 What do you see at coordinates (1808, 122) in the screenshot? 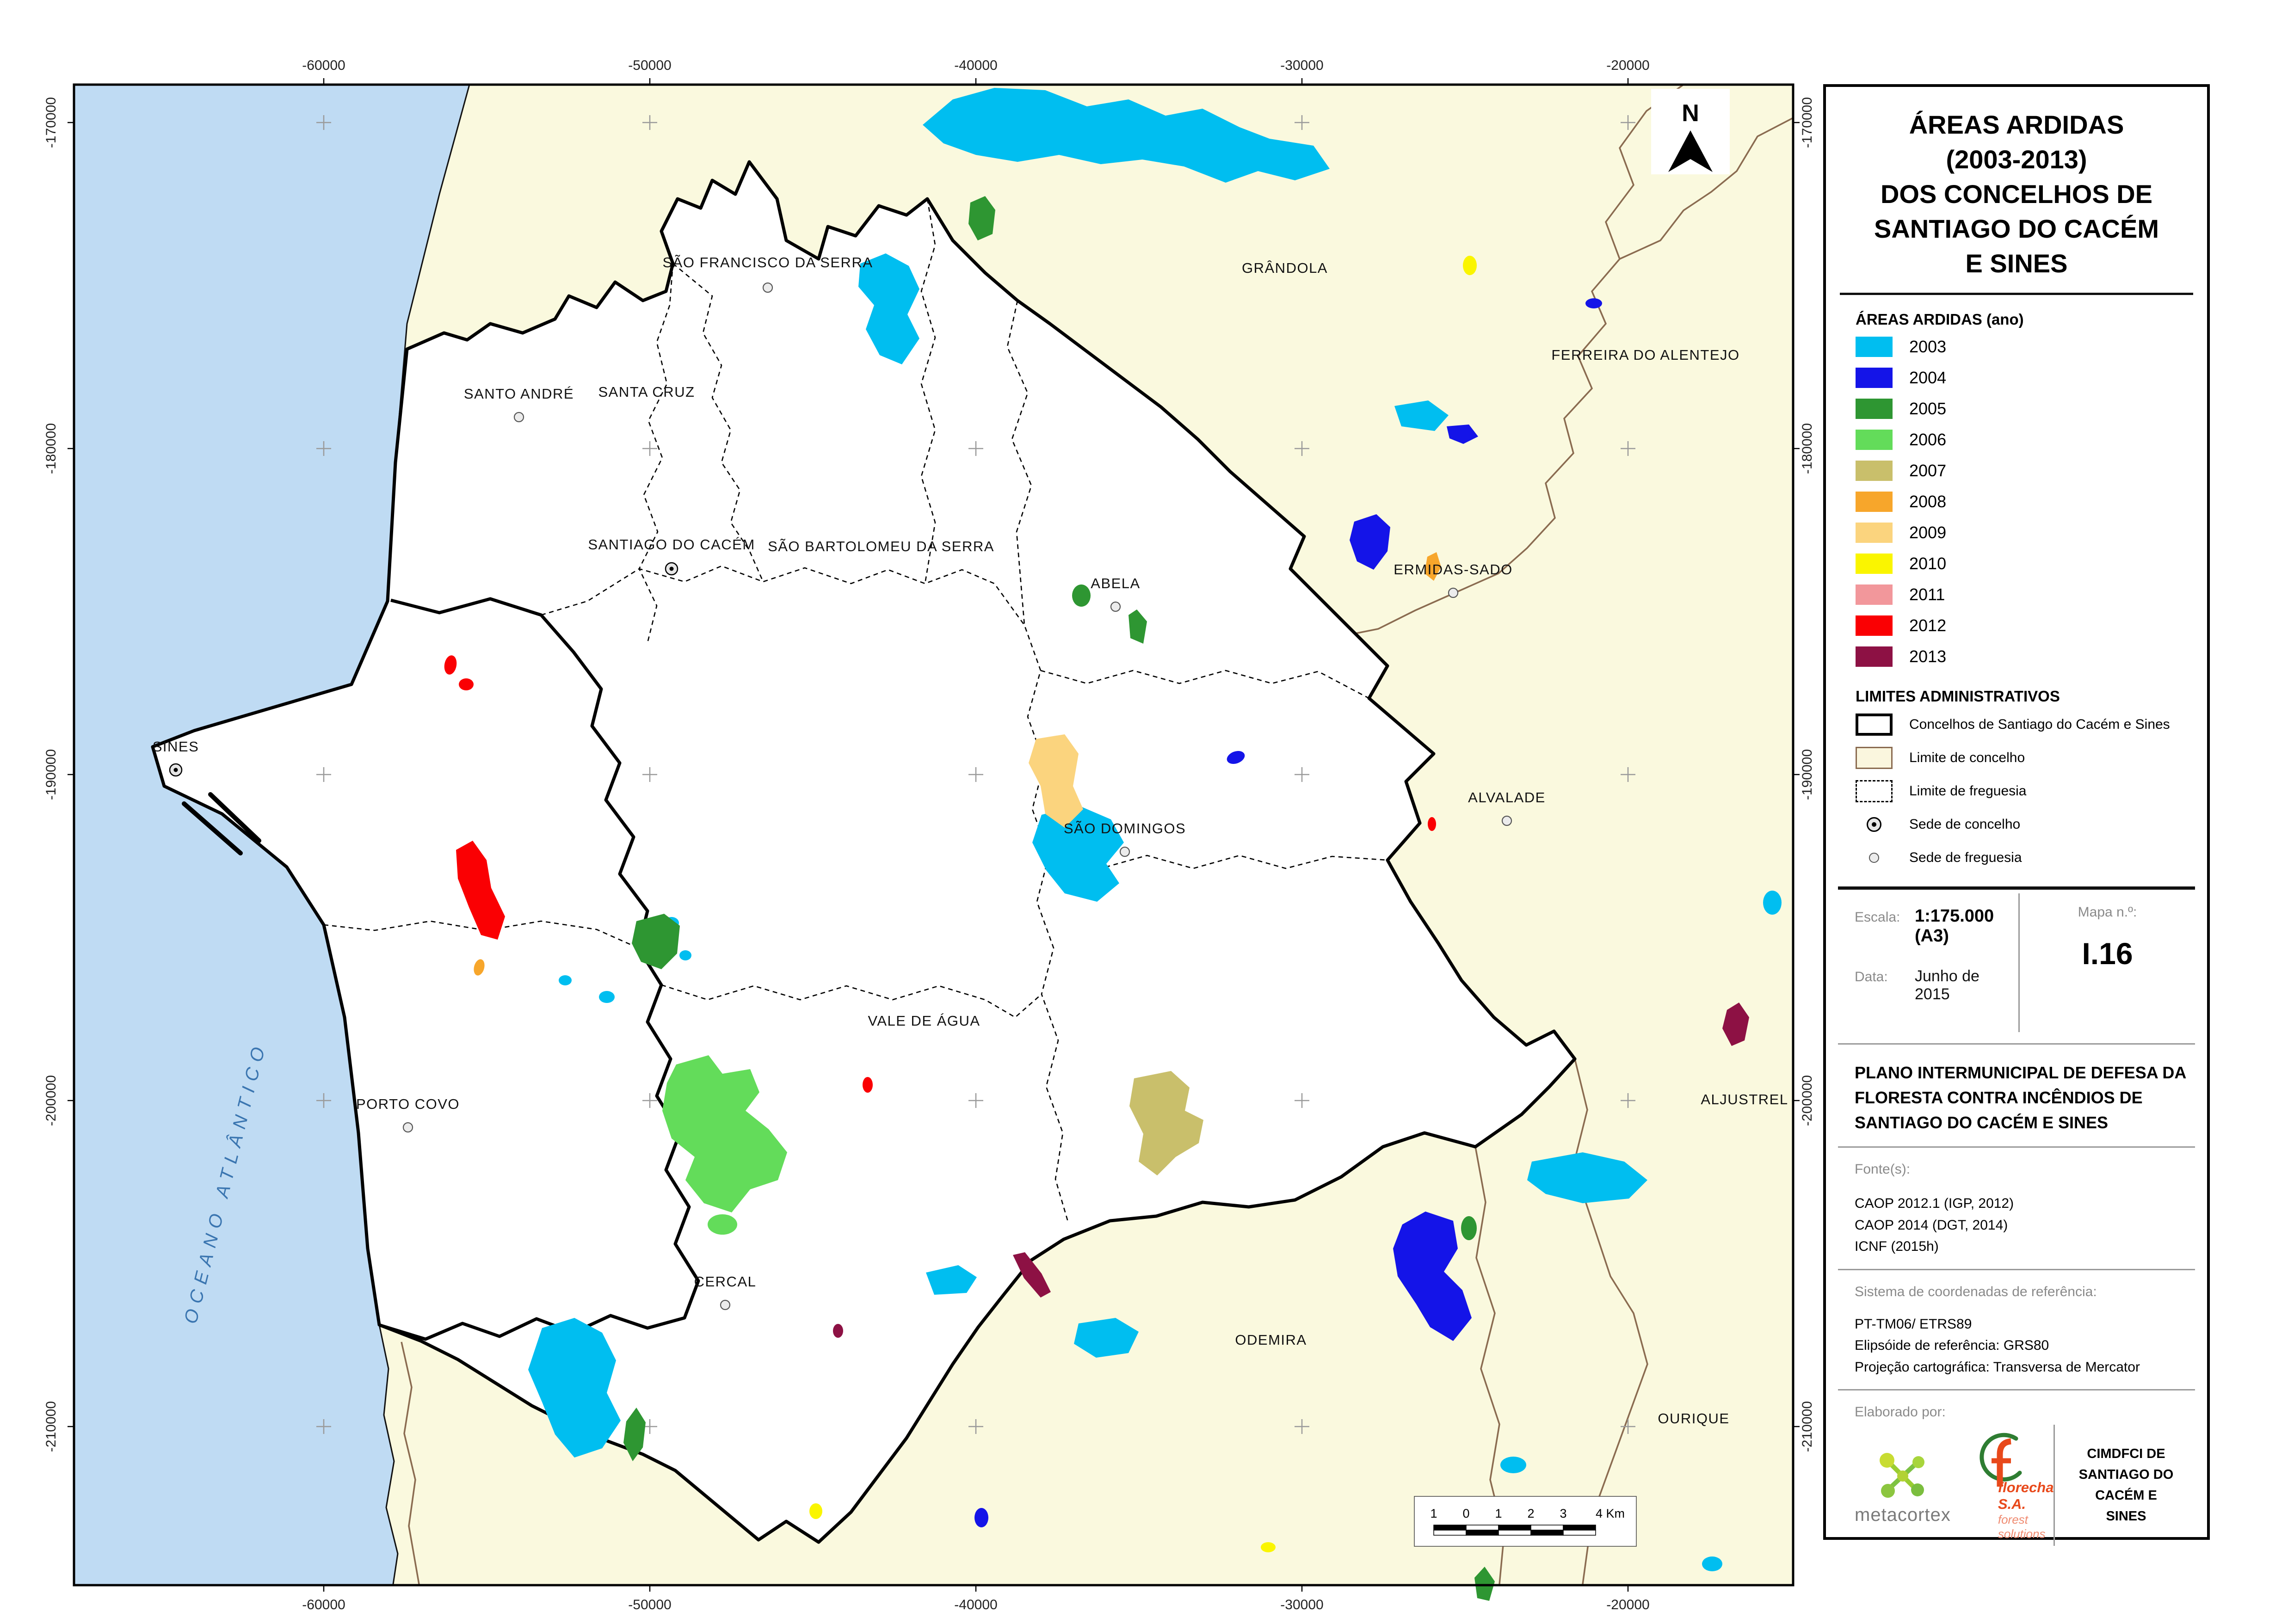
I see `axis-label-right: -170000` at bounding box center [1808, 122].